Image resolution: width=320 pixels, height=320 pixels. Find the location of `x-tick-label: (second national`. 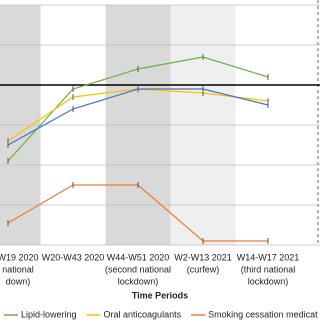

x-tick-label: (second national is located at coordinates (138, 269).